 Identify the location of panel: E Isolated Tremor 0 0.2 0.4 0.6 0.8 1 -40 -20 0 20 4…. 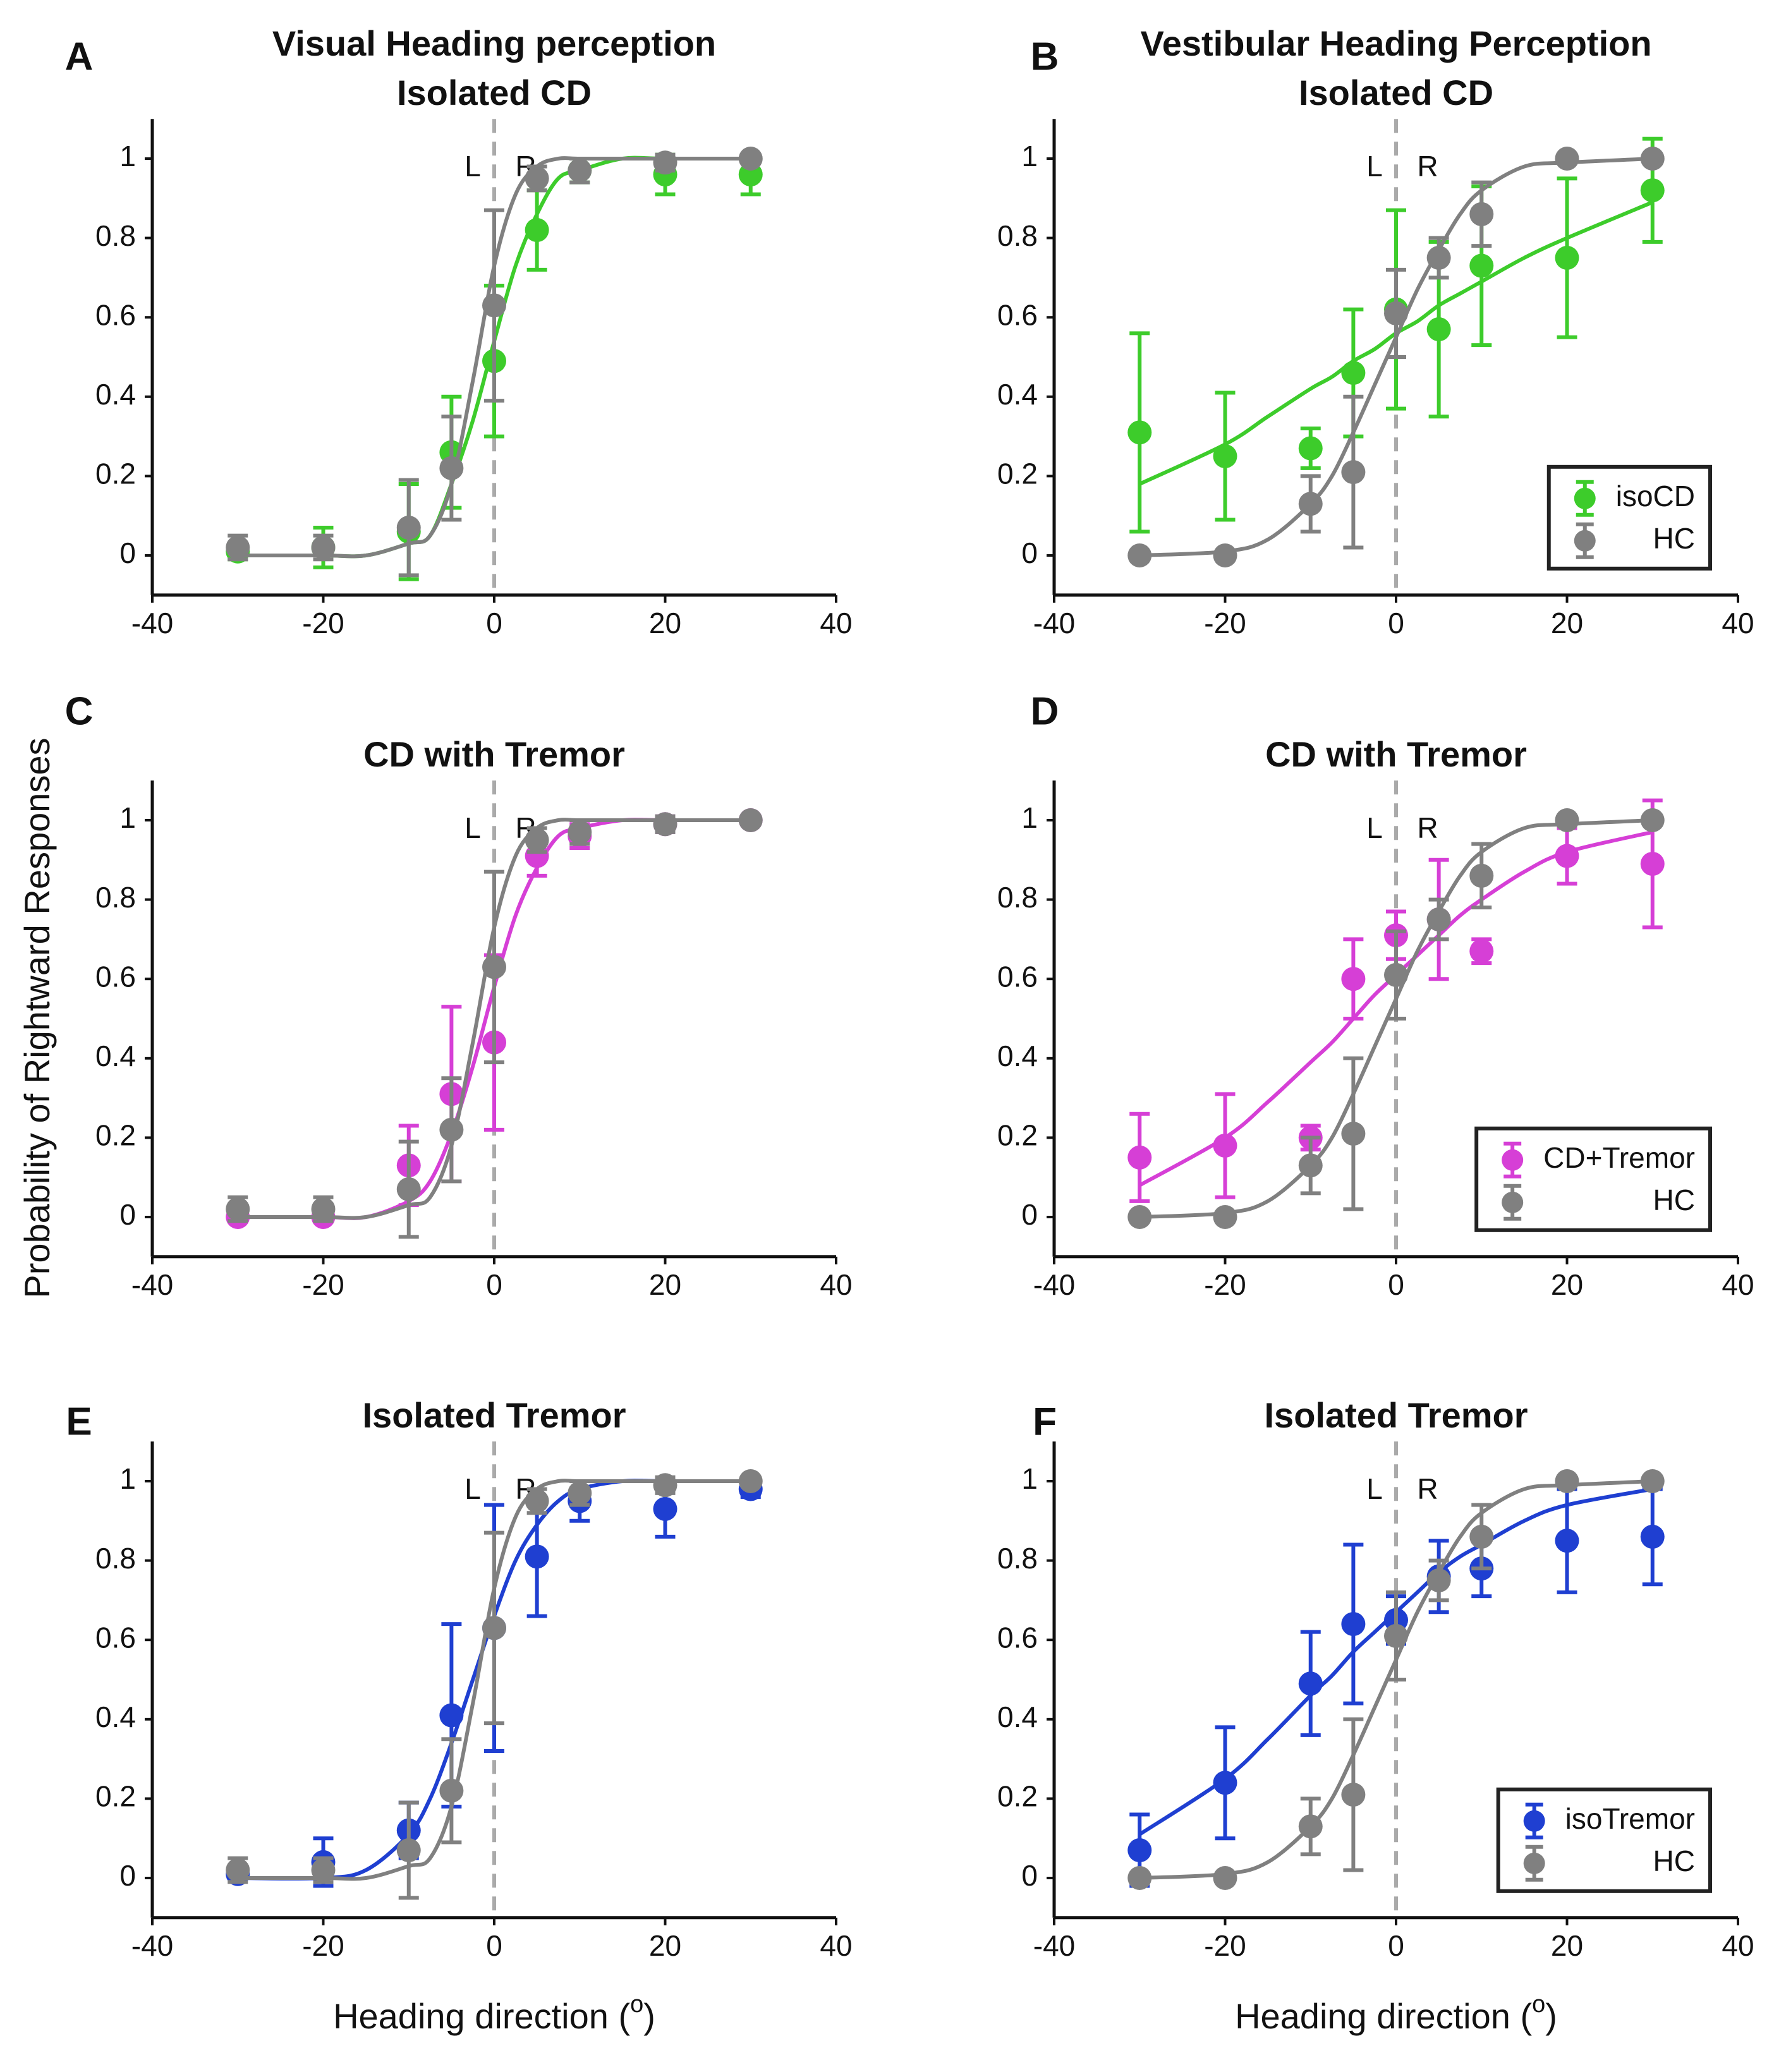
(459, 1715).